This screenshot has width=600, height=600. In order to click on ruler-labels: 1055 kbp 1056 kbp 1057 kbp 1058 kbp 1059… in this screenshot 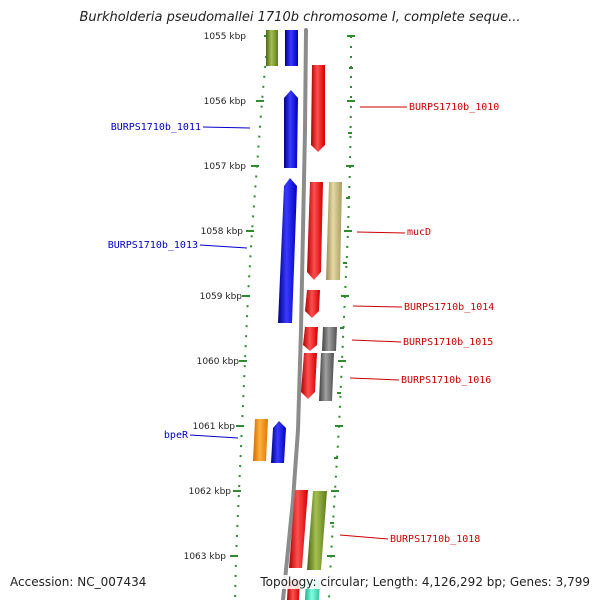, I will do `click(215, 297)`.